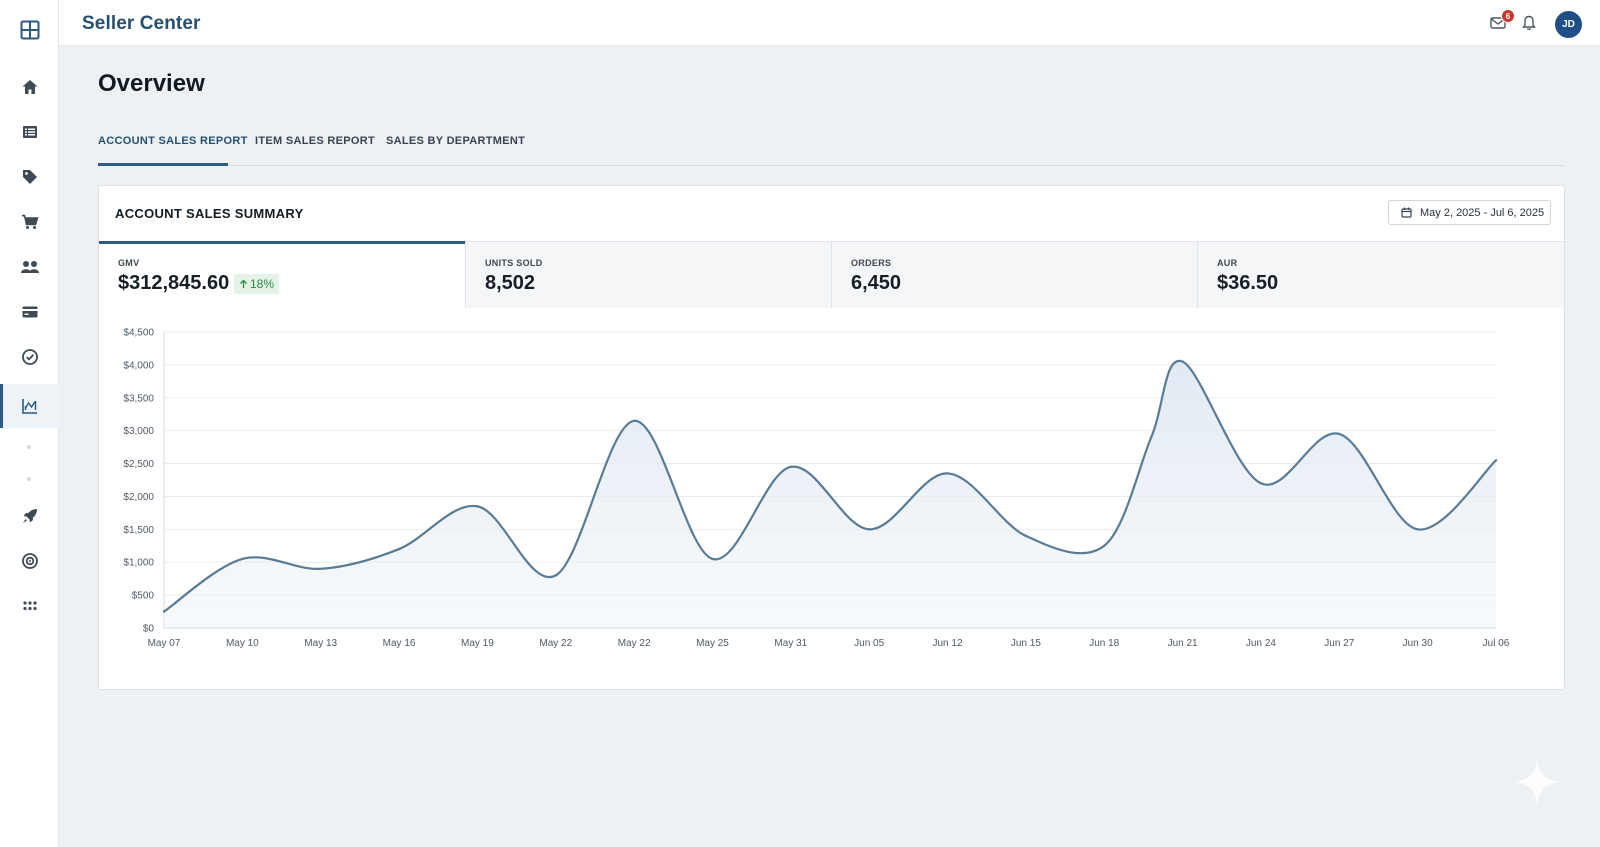 This screenshot has width=1600, height=847. Describe the element at coordinates (262, 284) in the screenshot. I see `change-value: 18%` at that location.